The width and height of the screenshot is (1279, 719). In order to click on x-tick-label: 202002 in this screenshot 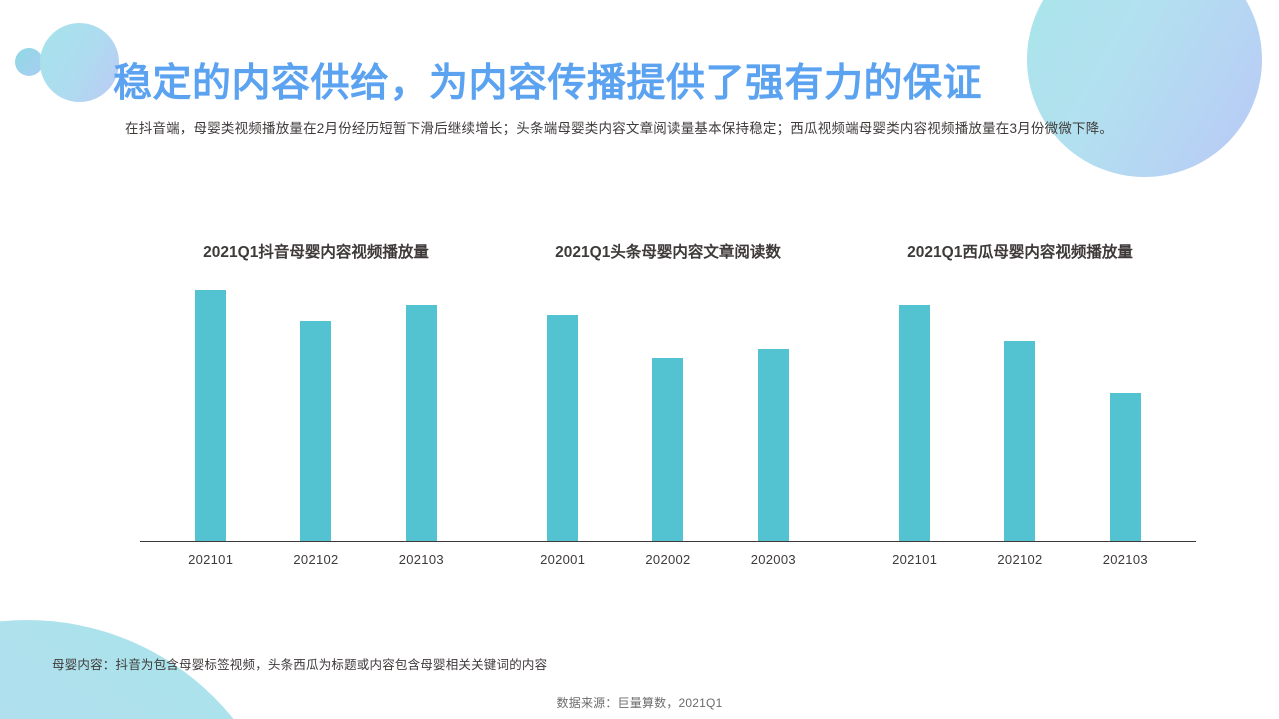, I will do `click(668, 559)`.